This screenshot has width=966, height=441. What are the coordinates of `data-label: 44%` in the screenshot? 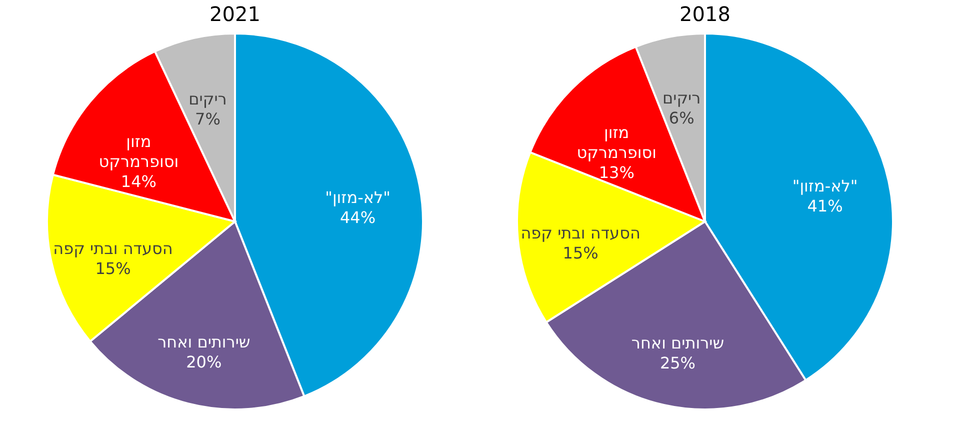 It's located at (358, 218).